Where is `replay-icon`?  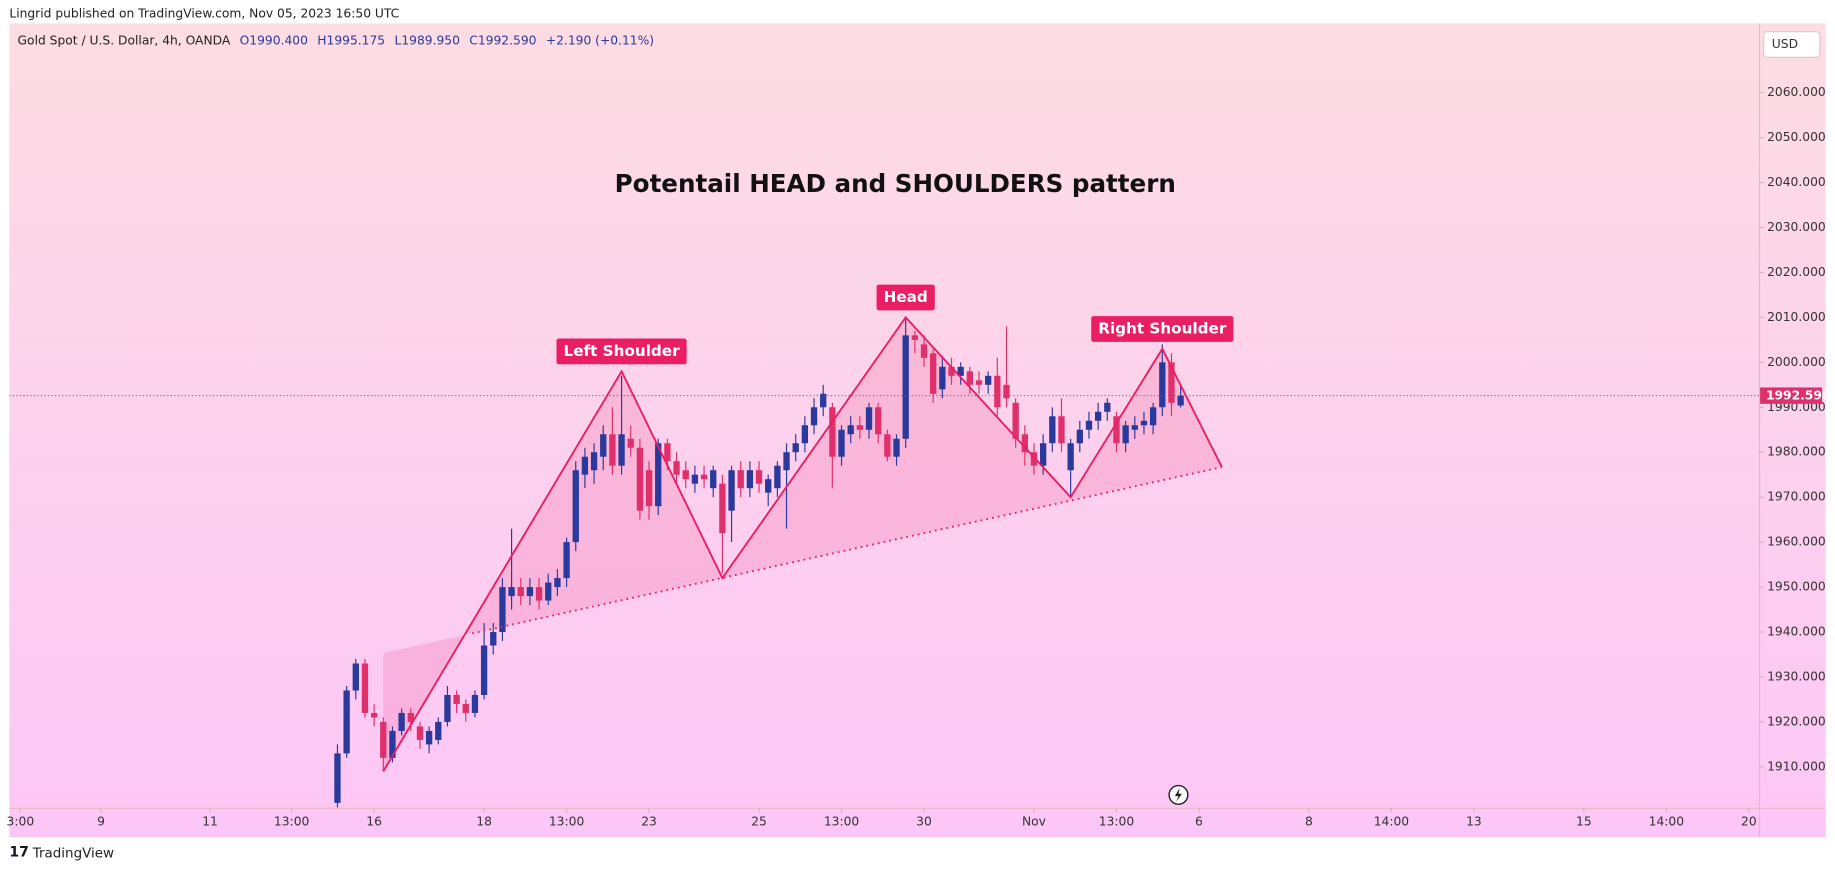 replay-icon is located at coordinates (1178, 794).